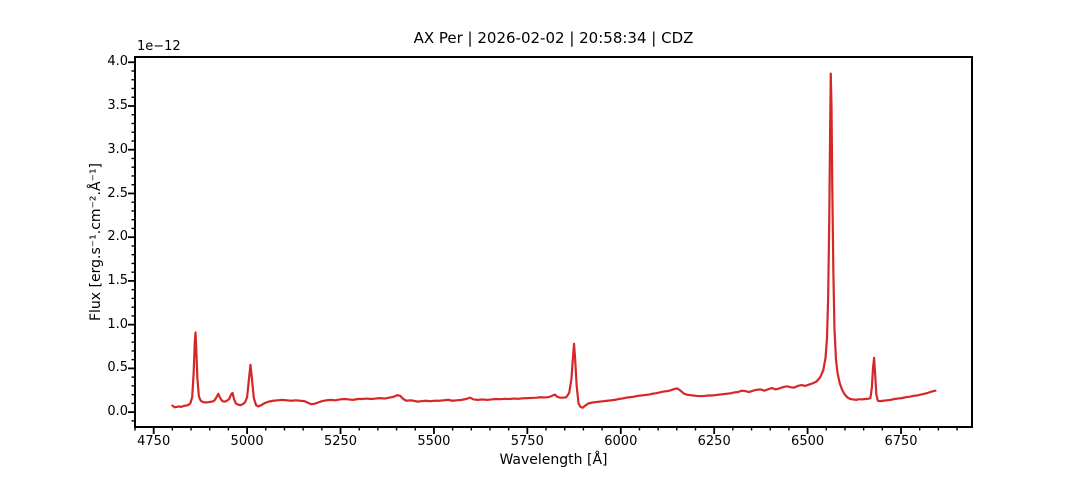 The height and width of the screenshot is (480, 1080). What do you see at coordinates (247, 441) in the screenshot?
I see `x-tick-label: 5000` at bounding box center [247, 441].